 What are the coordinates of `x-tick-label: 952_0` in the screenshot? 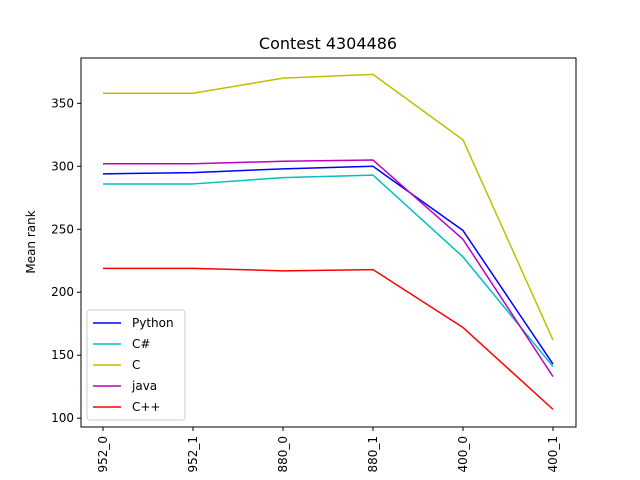 It's located at (103, 454).